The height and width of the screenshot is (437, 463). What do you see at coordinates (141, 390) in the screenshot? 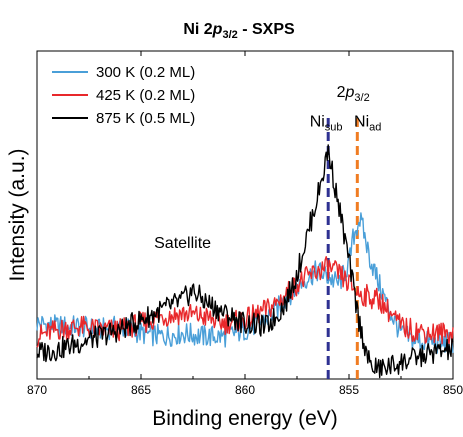
I see `x-tick-label-1: 865` at bounding box center [141, 390].